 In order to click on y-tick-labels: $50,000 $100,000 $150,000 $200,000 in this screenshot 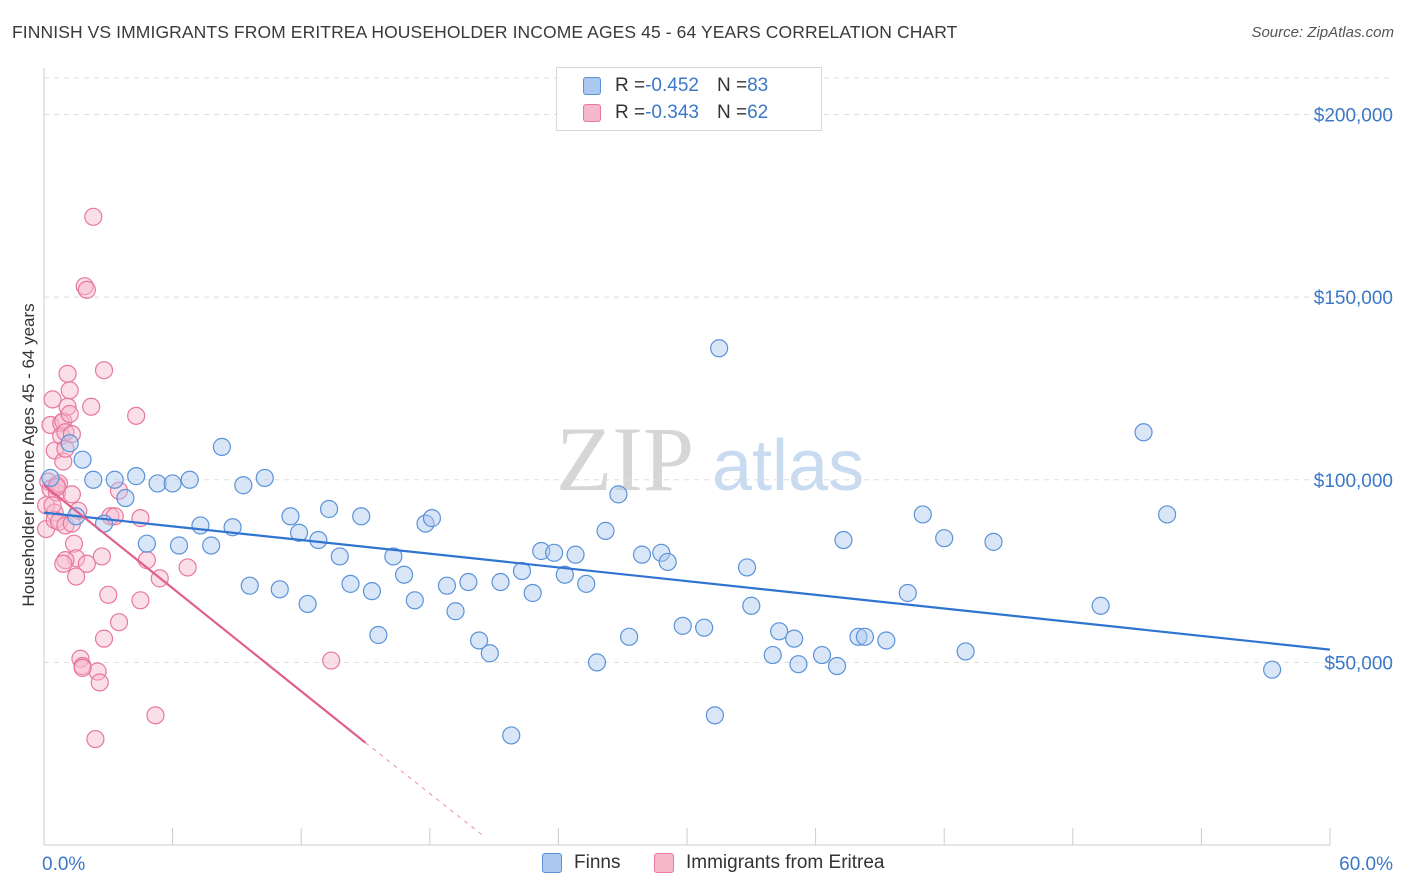, I will do `click(1353, 390)`.